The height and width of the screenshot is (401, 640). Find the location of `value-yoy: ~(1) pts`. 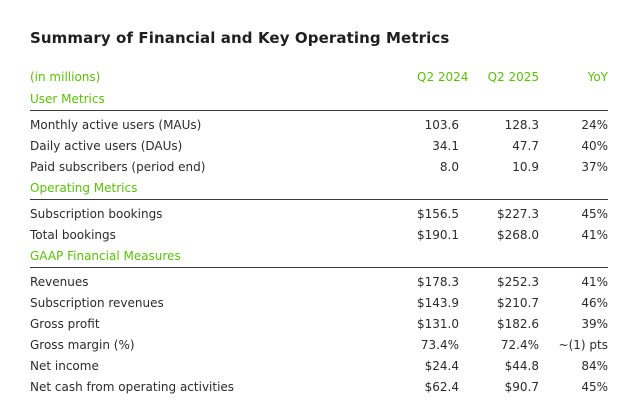

value-yoy: ~(1) pts is located at coordinates (583, 344).